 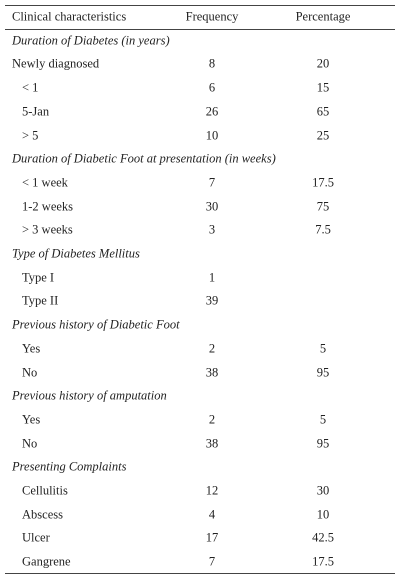 I want to click on row-label: > 5, so click(x=30, y=135).